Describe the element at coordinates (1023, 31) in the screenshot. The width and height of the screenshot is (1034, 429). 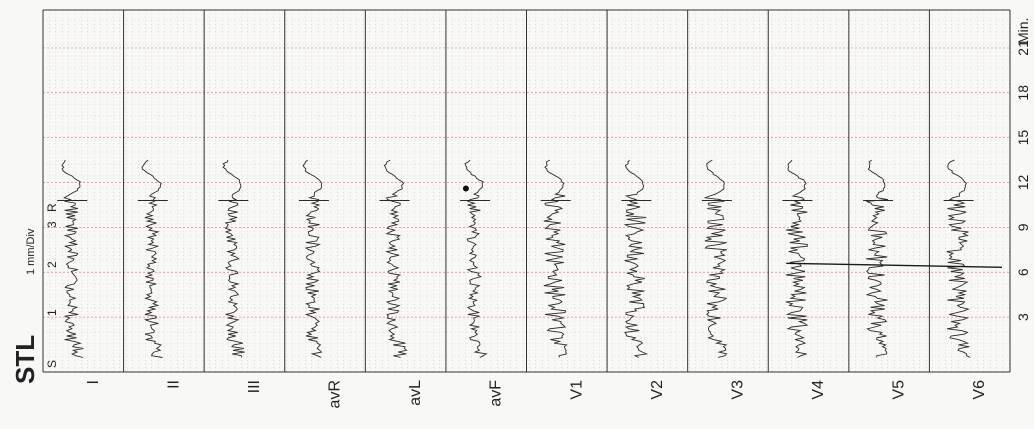
I see `time-unit-label: Min.` at that location.